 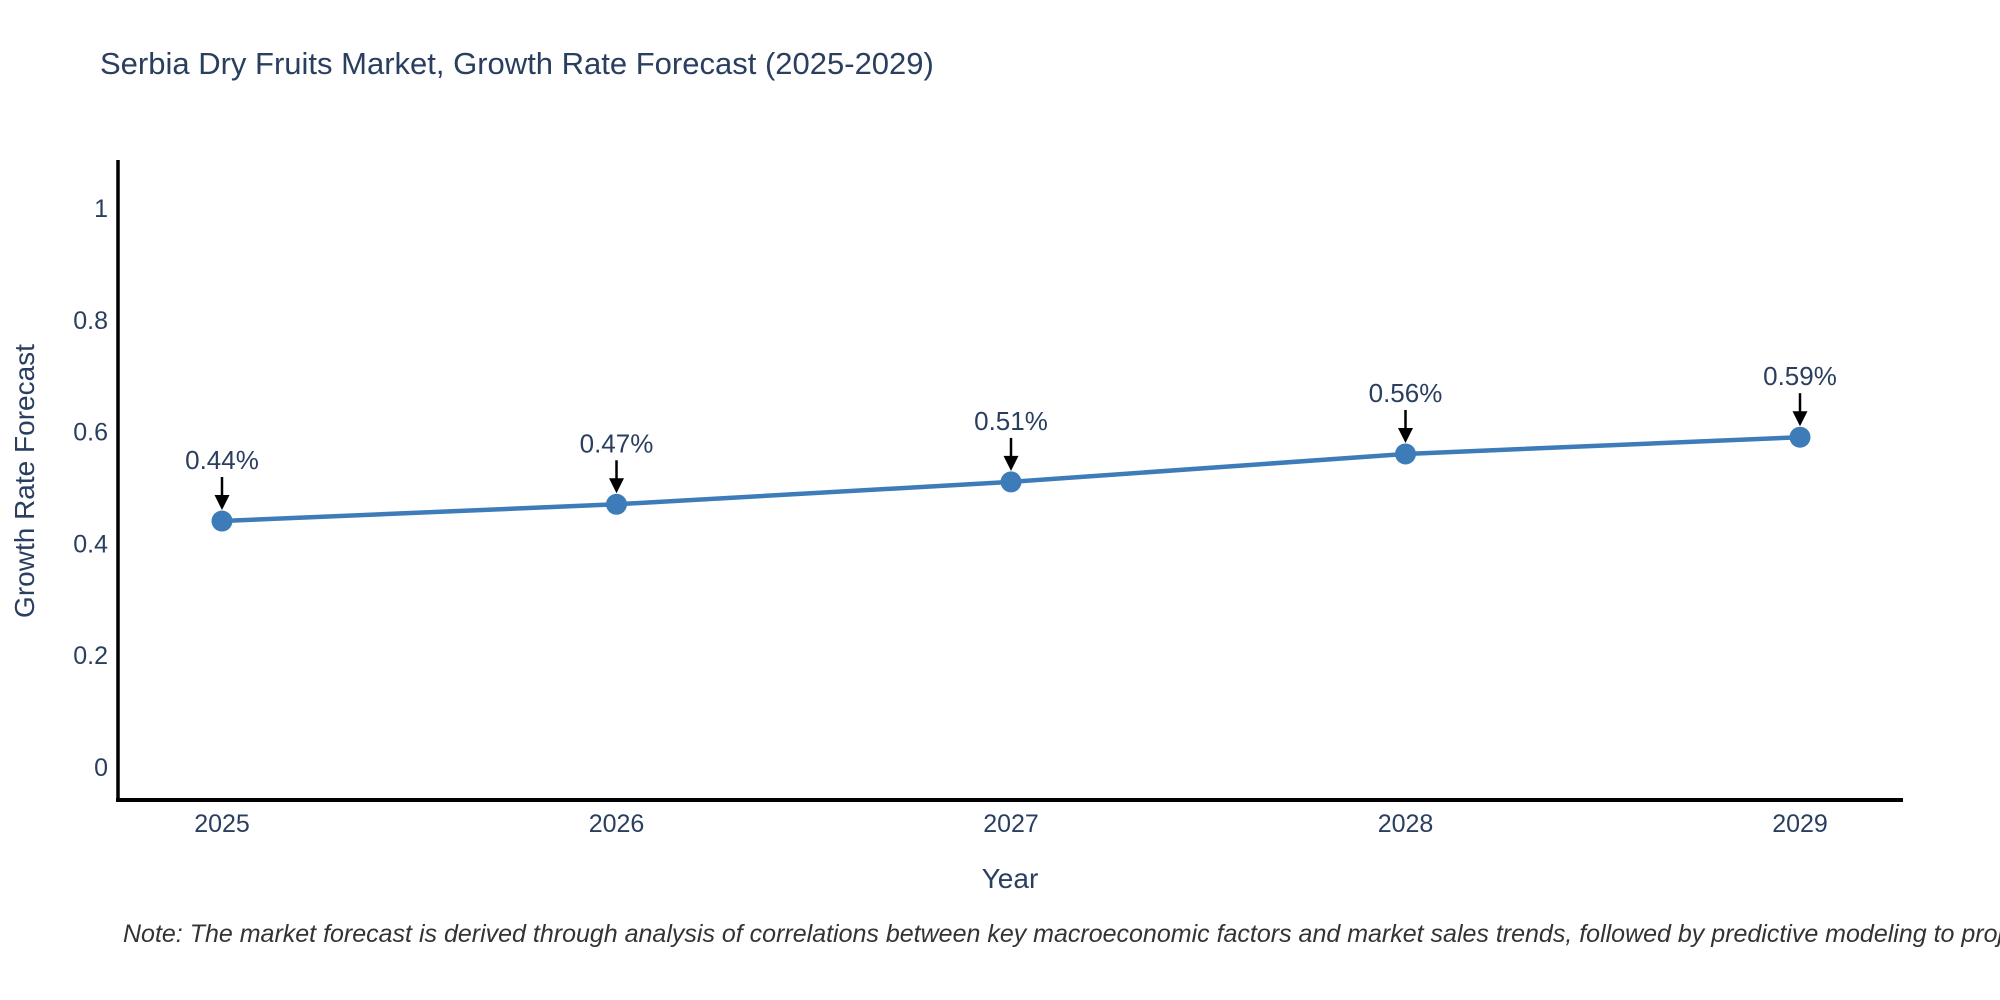 What do you see at coordinates (1011, 421) in the screenshot?
I see `point-label: 0.51%` at bounding box center [1011, 421].